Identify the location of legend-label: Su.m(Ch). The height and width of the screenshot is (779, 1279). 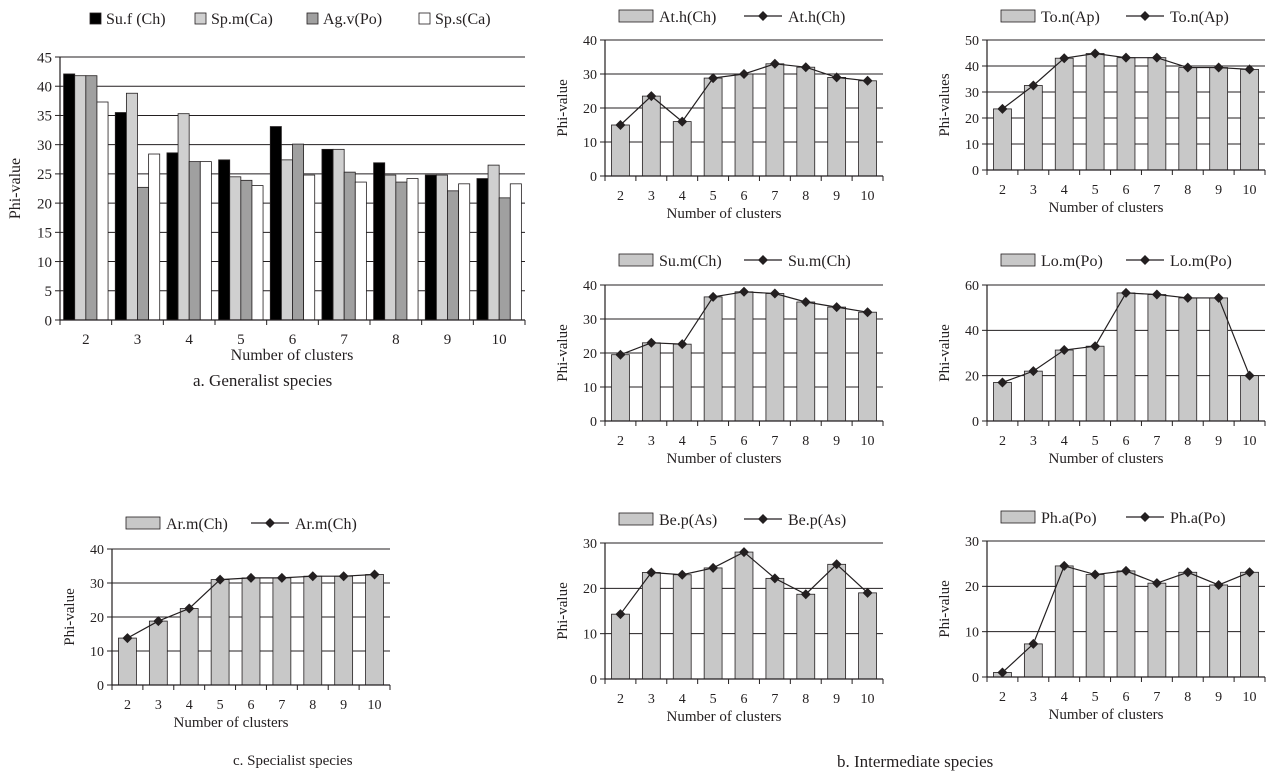
(819, 261).